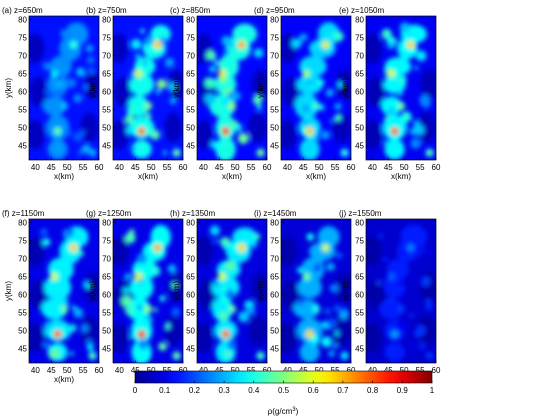  What do you see at coordinates (108, 213) in the screenshot?
I see `panel-title: (g) z=1250m` at bounding box center [108, 213].